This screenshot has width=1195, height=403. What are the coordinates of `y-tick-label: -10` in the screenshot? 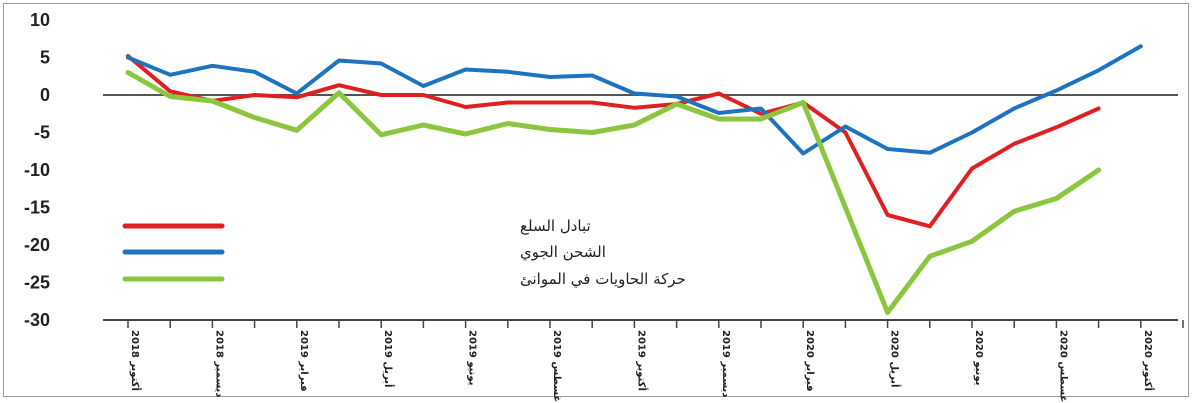 It's located at (37, 170).